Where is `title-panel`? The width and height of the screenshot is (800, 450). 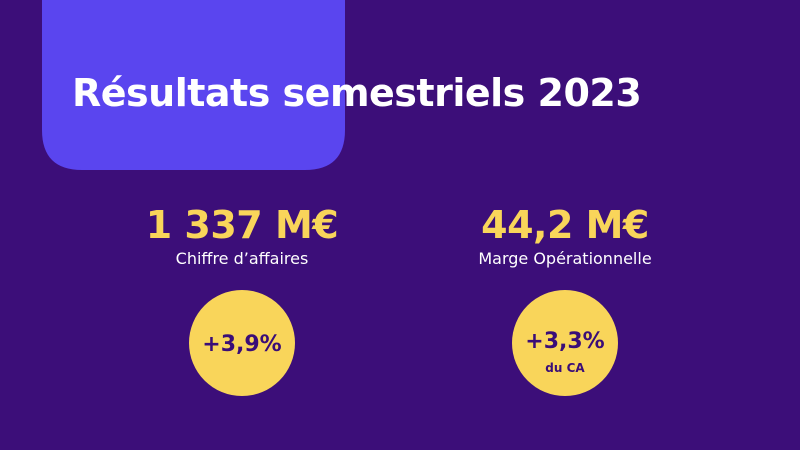
title-panel is located at coordinates (193, 85).